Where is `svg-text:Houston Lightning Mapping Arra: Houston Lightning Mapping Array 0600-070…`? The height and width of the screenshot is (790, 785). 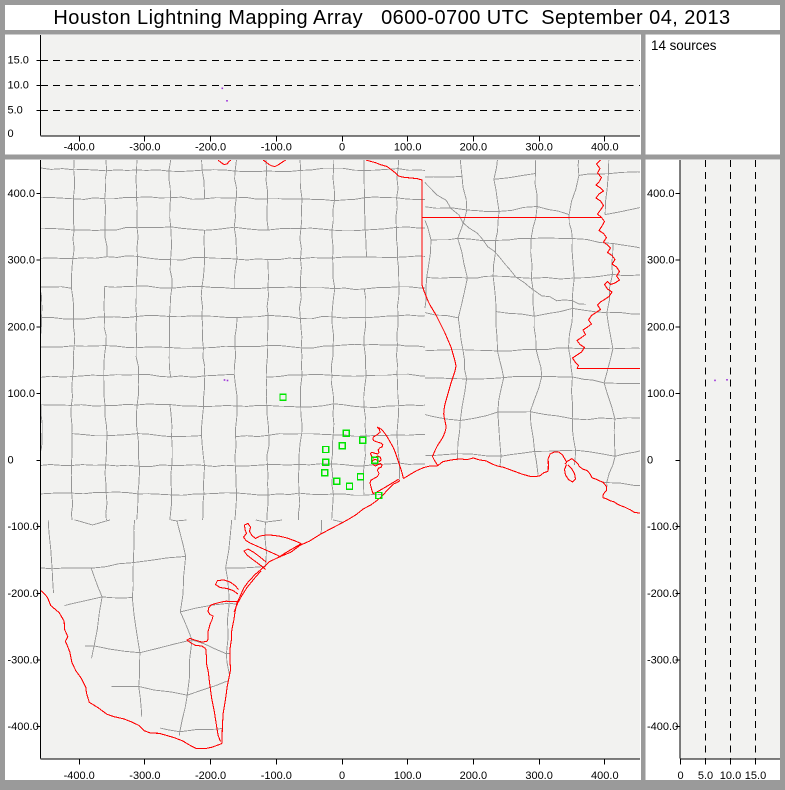
svg-text:Houston Lightning Mapping Arra: Houston Lightning Mapping Array 0600-070… is located at coordinates (391, 18).